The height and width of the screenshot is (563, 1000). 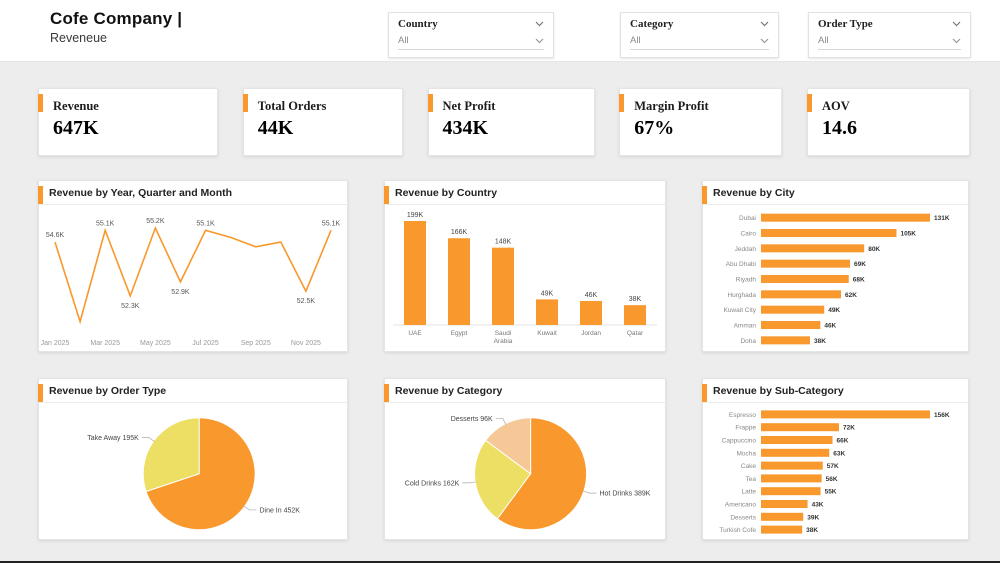 I want to click on kpi-value: 67%, so click(x=654, y=128).